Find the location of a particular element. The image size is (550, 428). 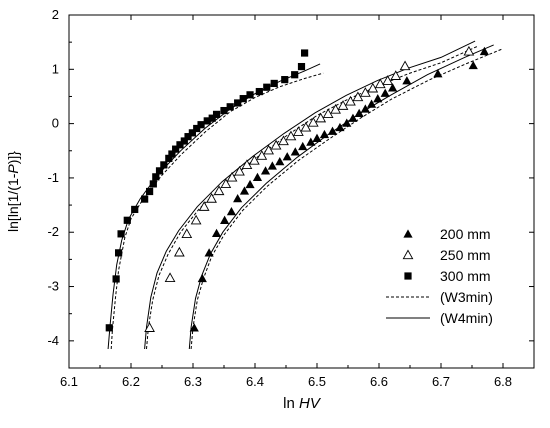

y-tick-label: -1 is located at coordinates (53, 177).